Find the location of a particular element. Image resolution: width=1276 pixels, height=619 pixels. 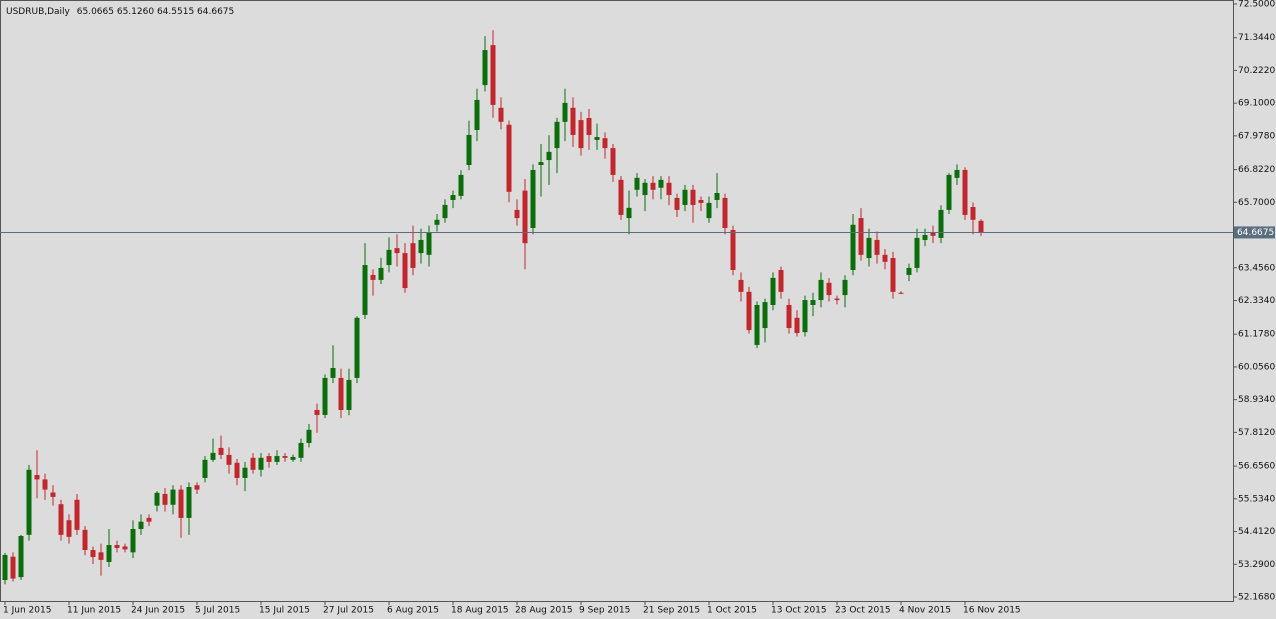

x-tick-label: 9 Sep 2015 is located at coordinates (604, 611).